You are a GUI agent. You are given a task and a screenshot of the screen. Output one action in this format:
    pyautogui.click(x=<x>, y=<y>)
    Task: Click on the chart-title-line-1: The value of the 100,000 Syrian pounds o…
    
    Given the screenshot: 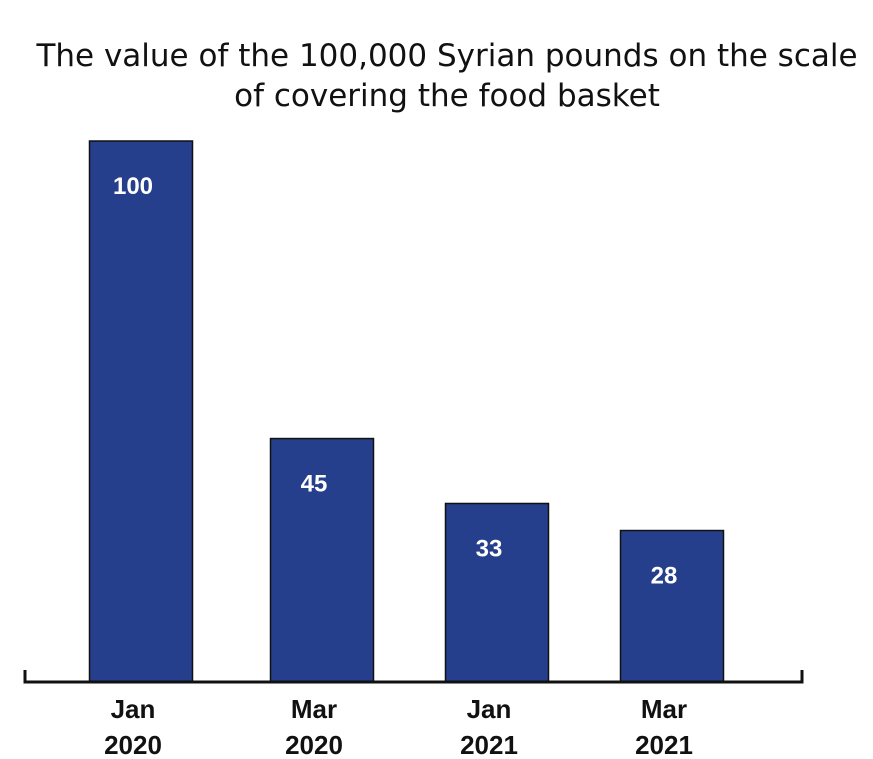 What is the action you would take?
    pyautogui.click(x=446, y=56)
    